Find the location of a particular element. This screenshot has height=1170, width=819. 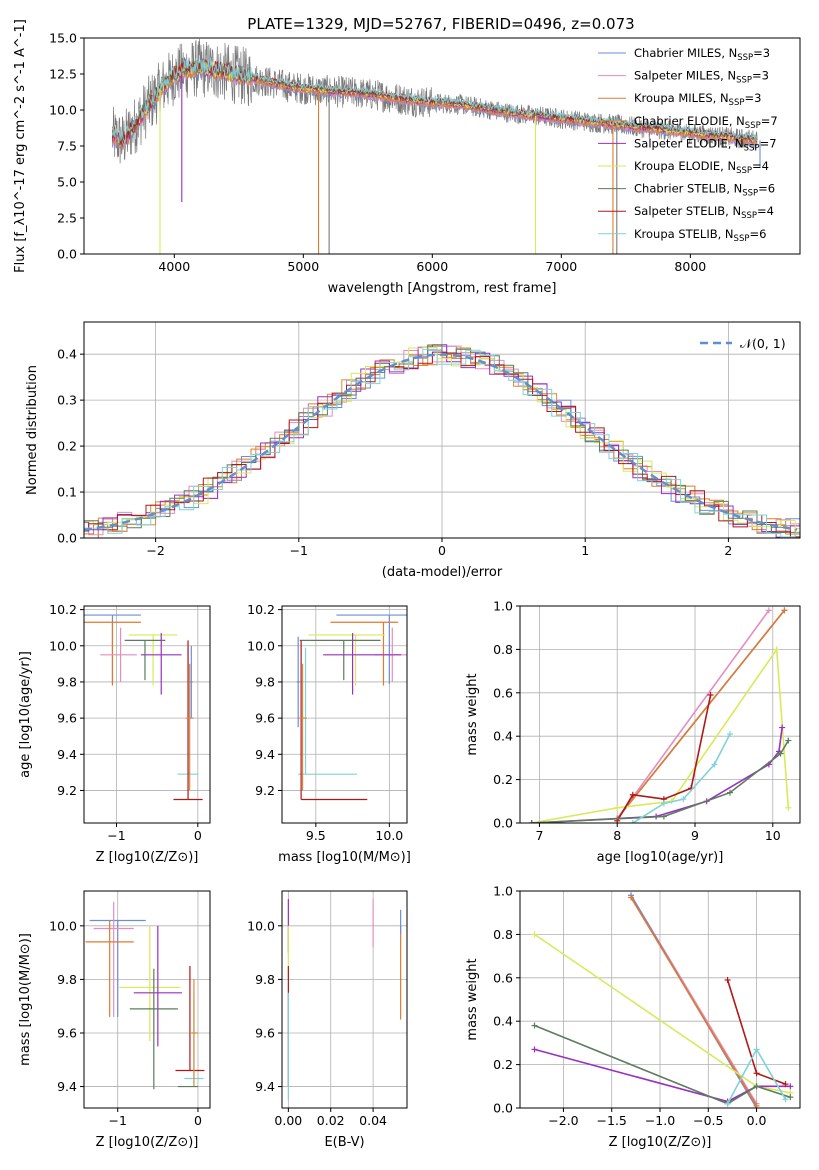

x-tick-label: −1 is located at coordinates (299, 550).